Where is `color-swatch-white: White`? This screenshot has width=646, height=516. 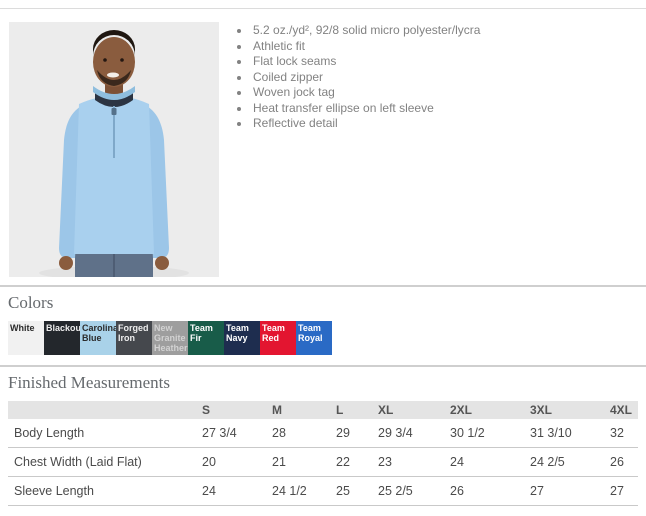
color-swatch-white: White is located at coordinates (26, 338).